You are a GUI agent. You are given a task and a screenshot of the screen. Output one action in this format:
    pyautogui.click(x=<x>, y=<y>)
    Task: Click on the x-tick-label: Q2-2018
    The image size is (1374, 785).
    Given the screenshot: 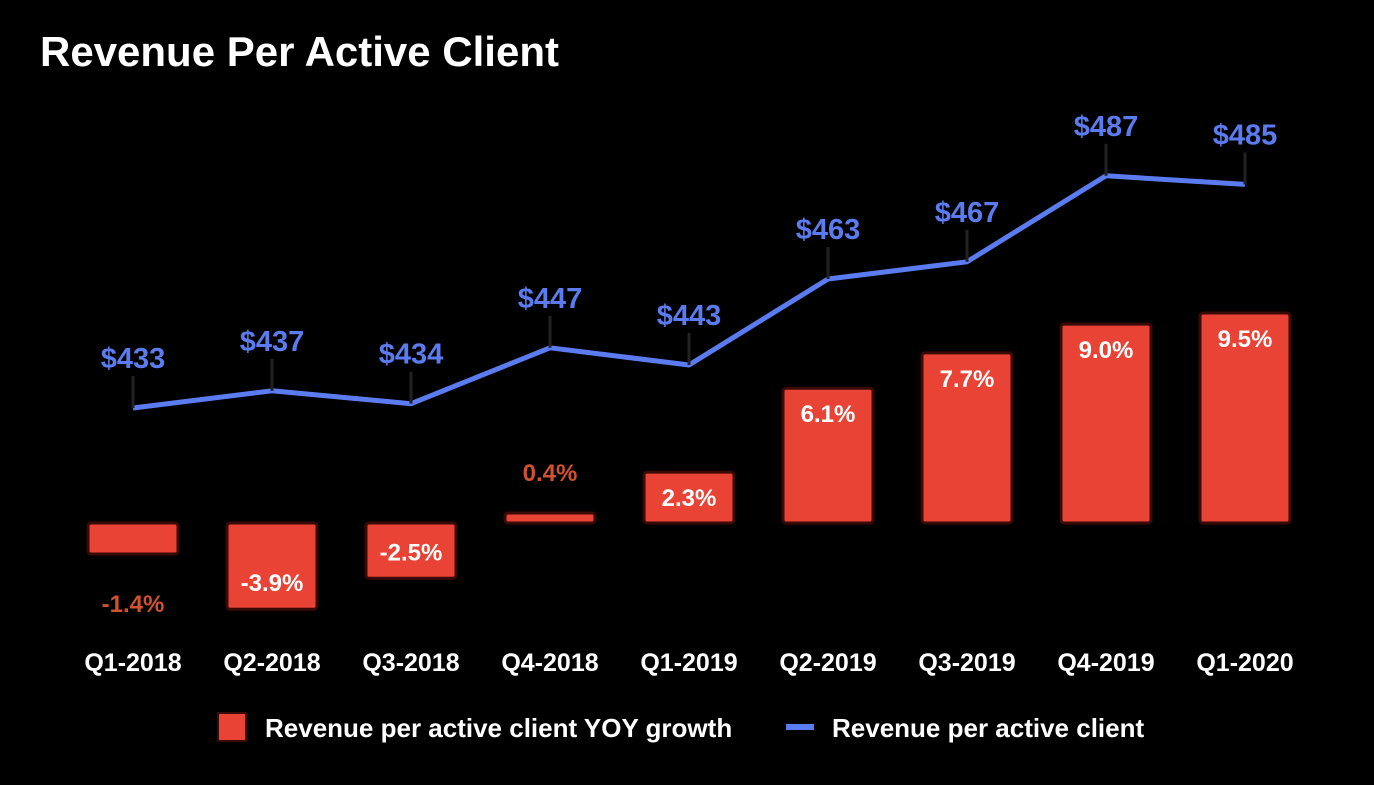 What is the action you would take?
    pyautogui.click(x=271, y=663)
    